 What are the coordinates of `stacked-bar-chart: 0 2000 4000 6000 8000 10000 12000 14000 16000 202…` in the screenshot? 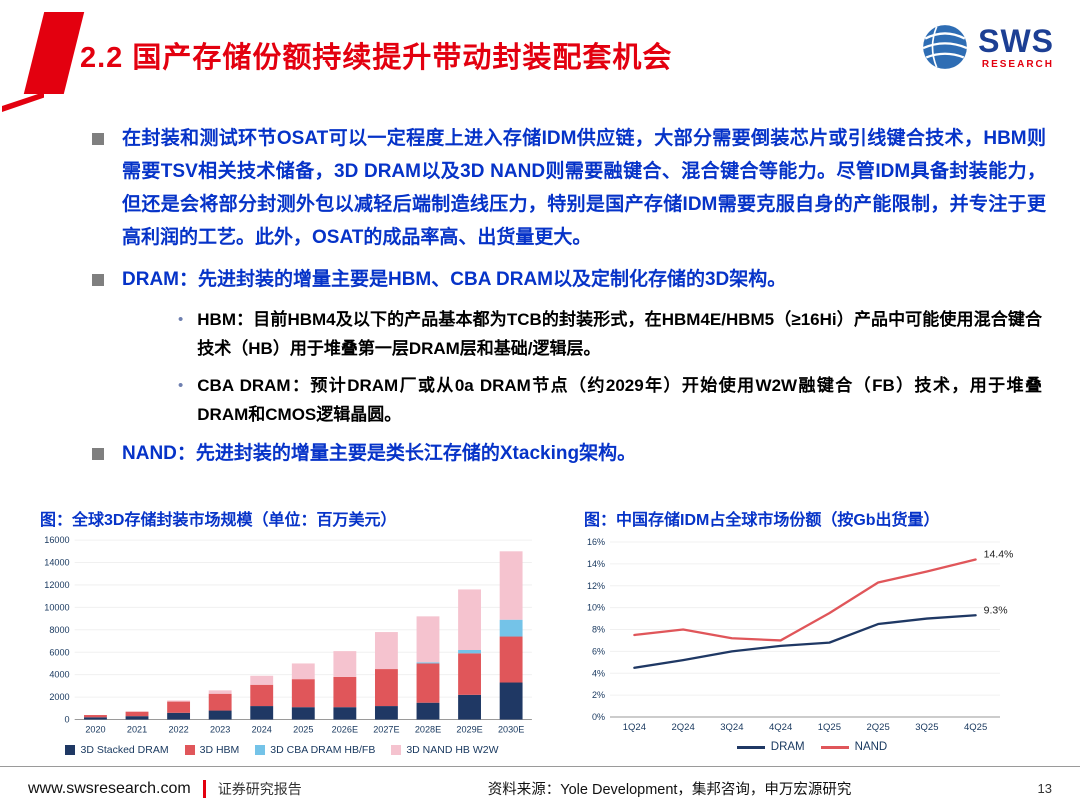 It's located at (288, 635).